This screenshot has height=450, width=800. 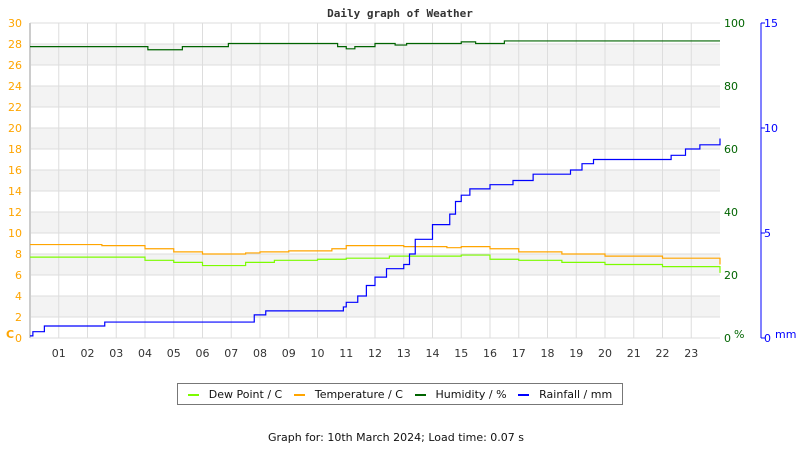 What do you see at coordinates (15, 191) in the screenshot?
I see `y-tick-left: 14` at bounding box center [15, 191].